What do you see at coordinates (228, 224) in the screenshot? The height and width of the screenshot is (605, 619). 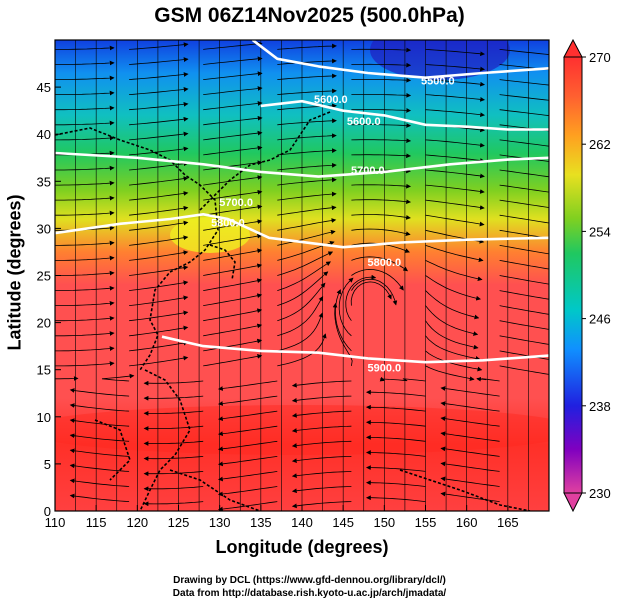 I see `contour-label: 5800.0` at bounding box center [228, 224].